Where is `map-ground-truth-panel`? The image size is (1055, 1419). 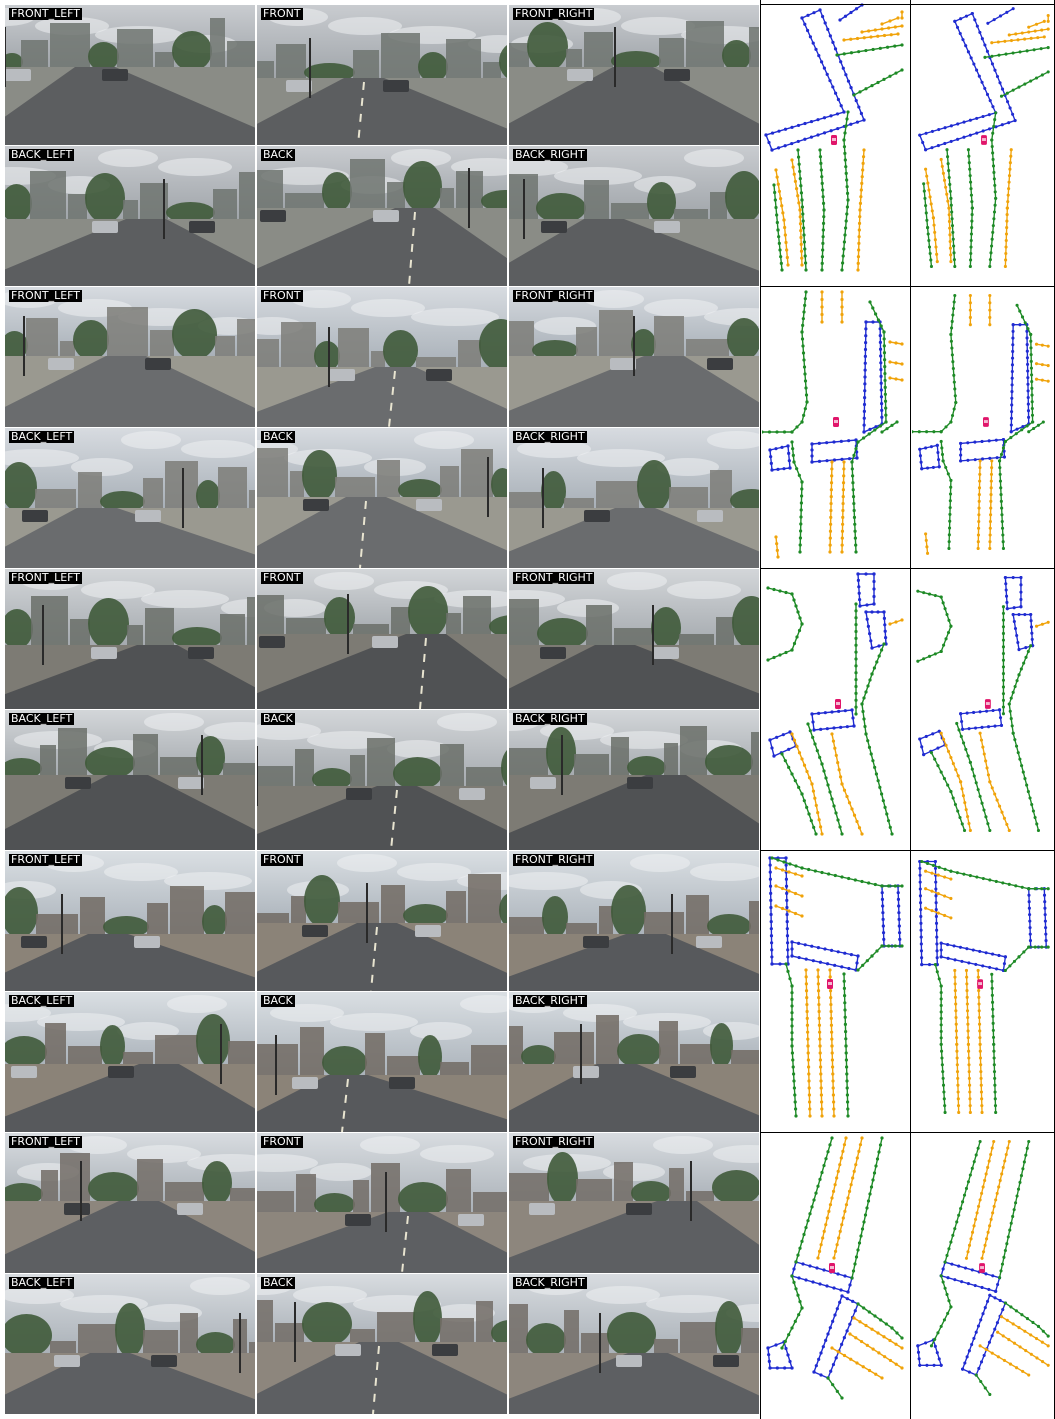 map-ground-truth-panel is located at coordinates (983, 422).